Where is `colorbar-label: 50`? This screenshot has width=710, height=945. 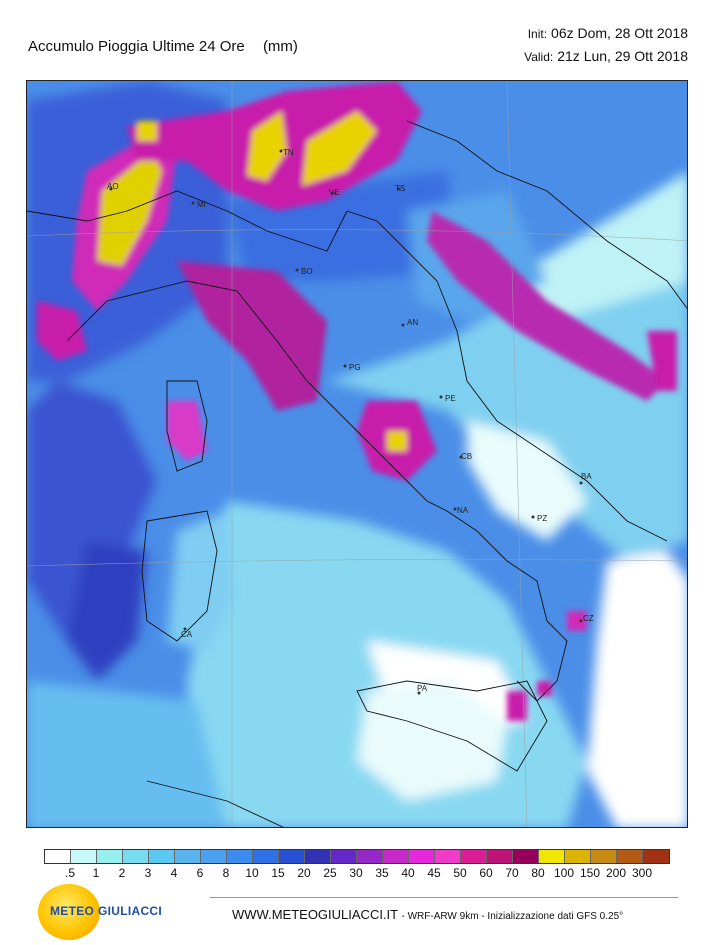 colorbar-label: 50 is located at coordinates (460, 873).